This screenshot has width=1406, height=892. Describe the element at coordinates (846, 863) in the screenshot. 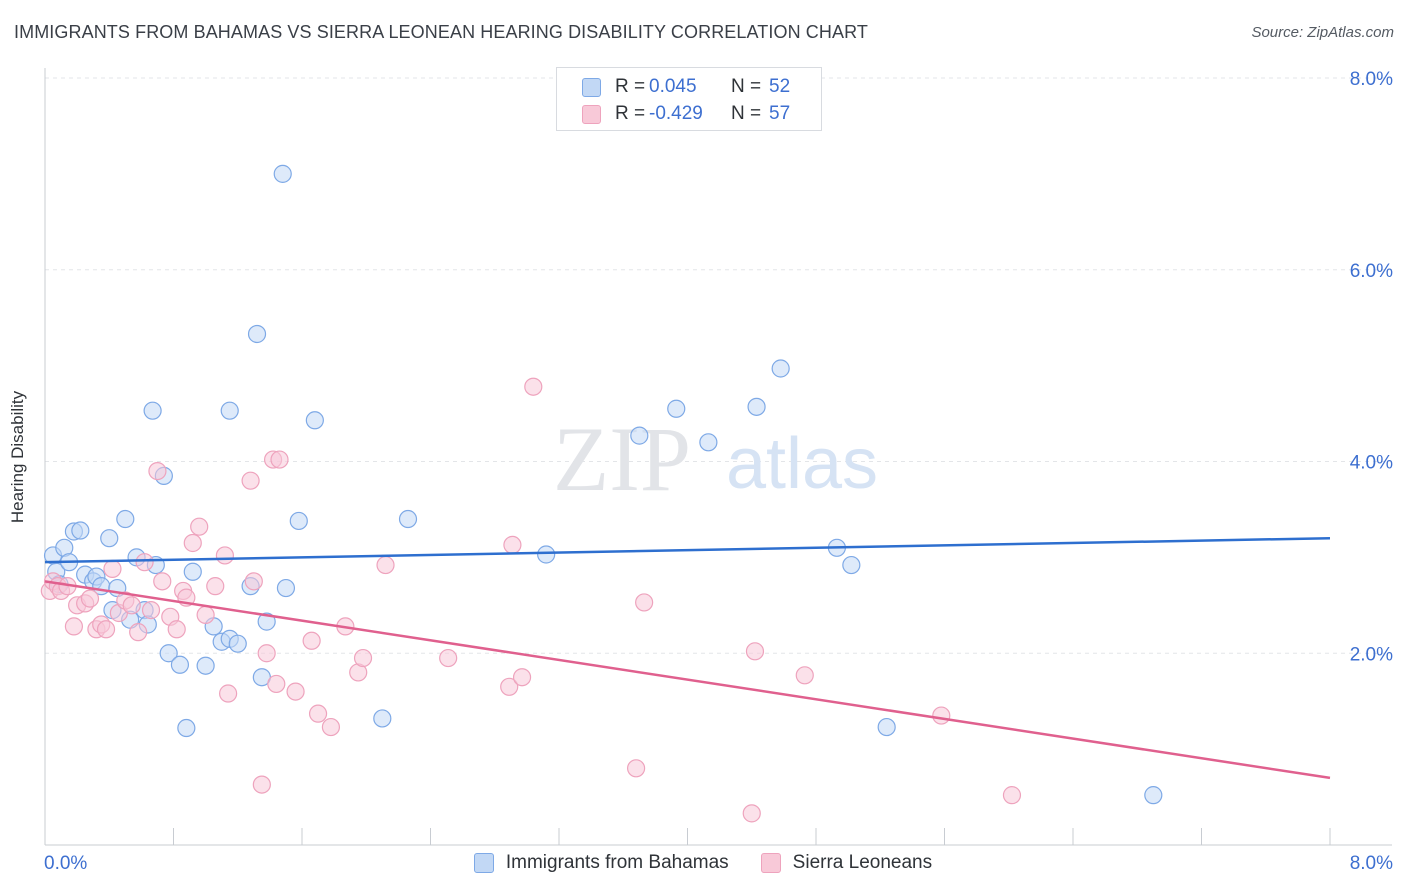

I see `legend-item-sierra-leoneans: Sierra Leoneans` at that location.